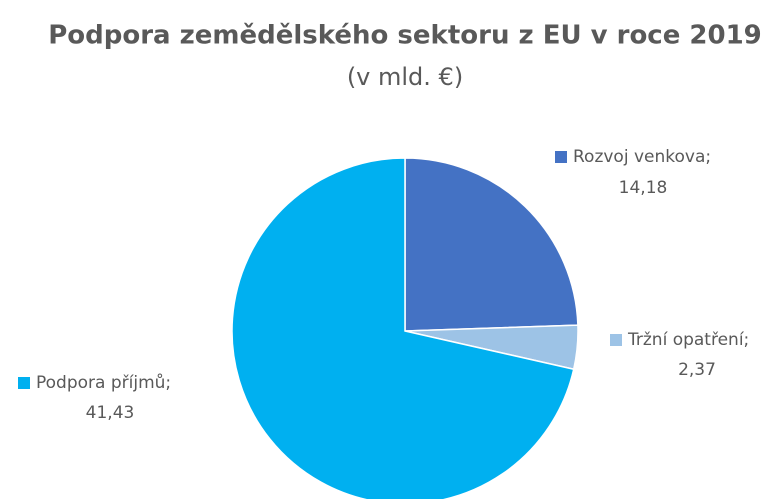 This screenshot has height=499, width=780. What do you see at coordinates (642, 157) in the screenshot?
I see `data-label-name: Rozvoj venkova;` at bounding box center [642, 157].